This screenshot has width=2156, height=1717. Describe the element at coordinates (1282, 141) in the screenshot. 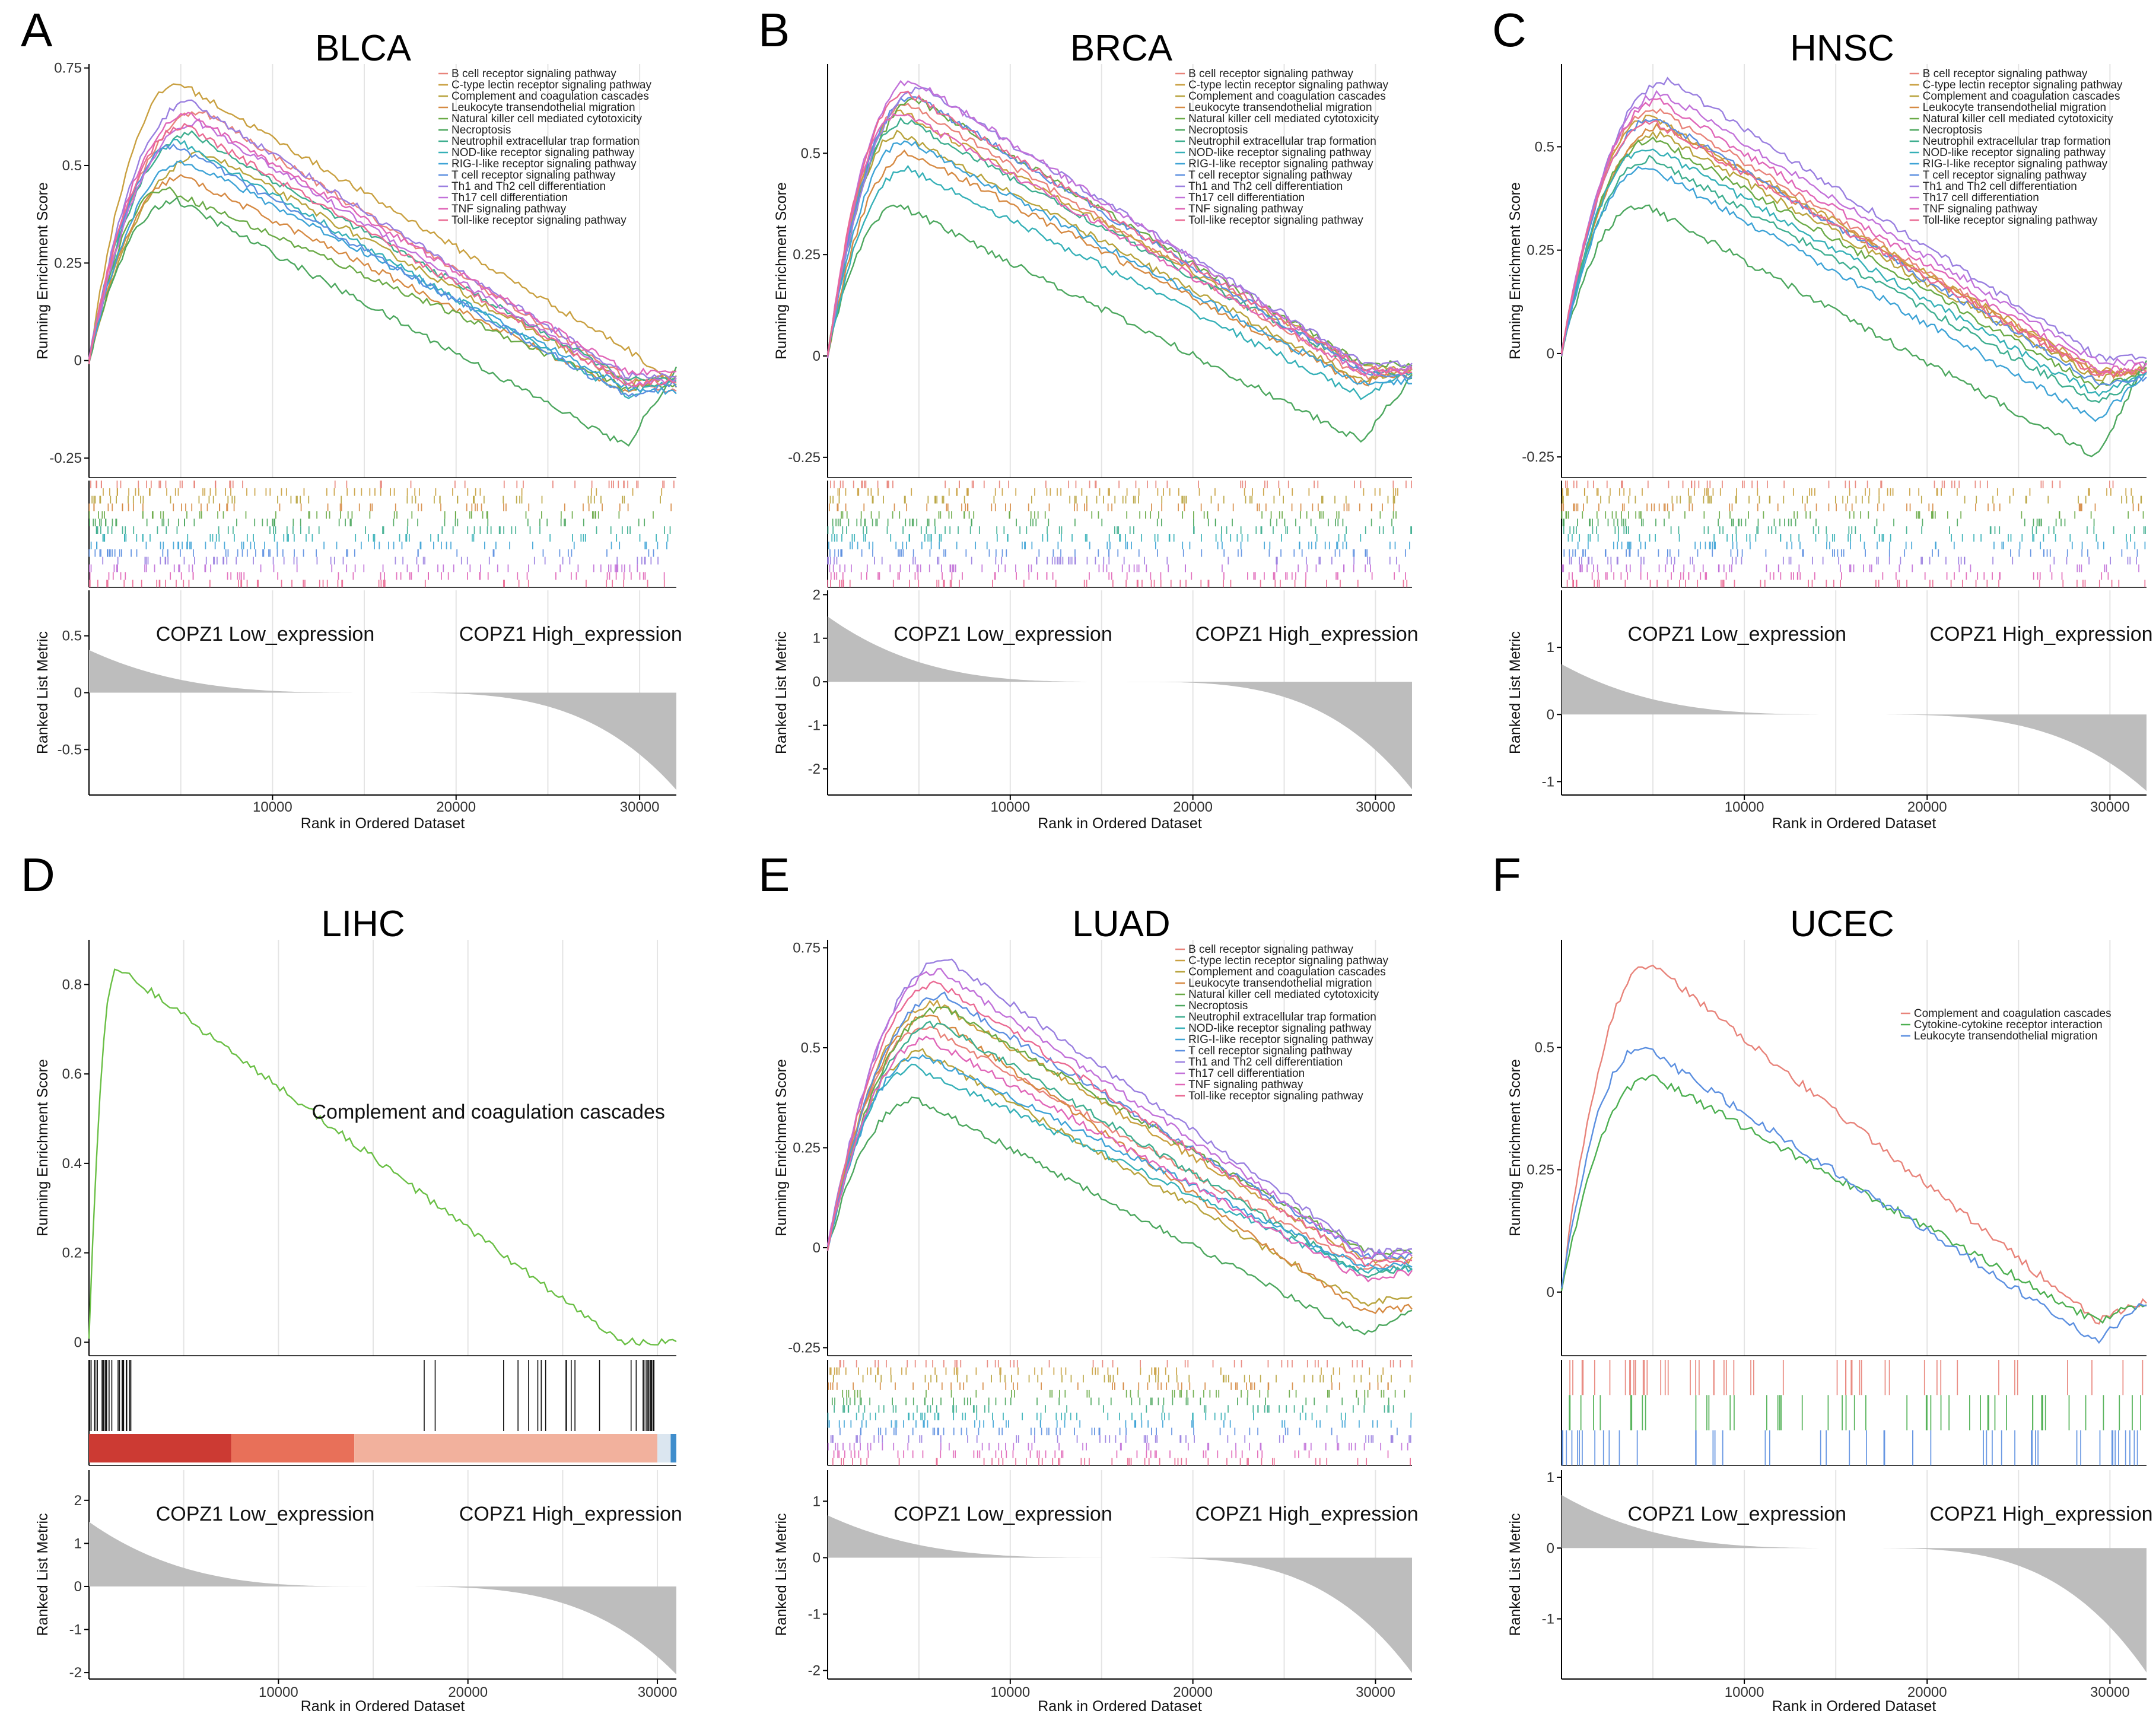

I see `legend-label: Neutrophil extracellular trap formation` at that location.